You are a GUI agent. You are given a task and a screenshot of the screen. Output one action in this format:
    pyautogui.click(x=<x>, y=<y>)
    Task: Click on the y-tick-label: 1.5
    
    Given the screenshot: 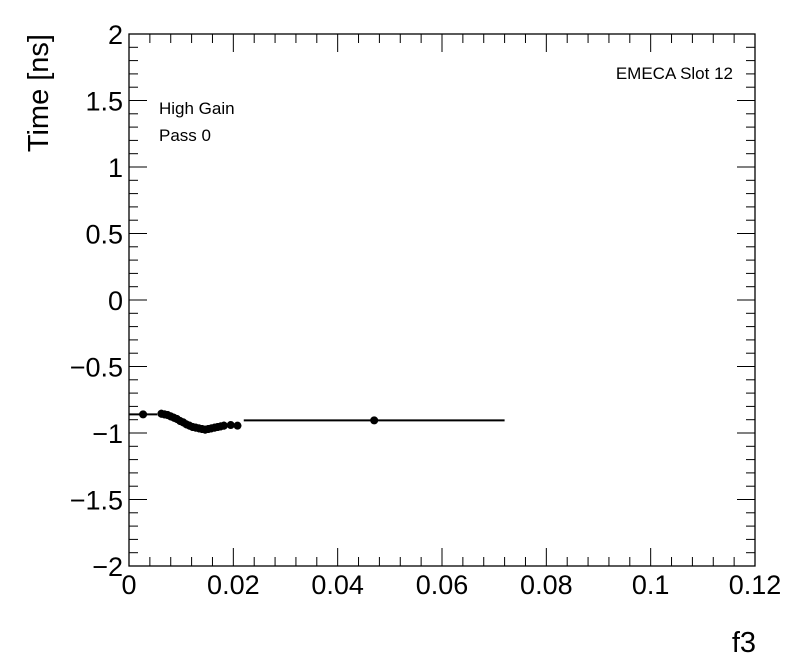 What is the action you would take?
    pyautogui.click(x=104, y=102)
    